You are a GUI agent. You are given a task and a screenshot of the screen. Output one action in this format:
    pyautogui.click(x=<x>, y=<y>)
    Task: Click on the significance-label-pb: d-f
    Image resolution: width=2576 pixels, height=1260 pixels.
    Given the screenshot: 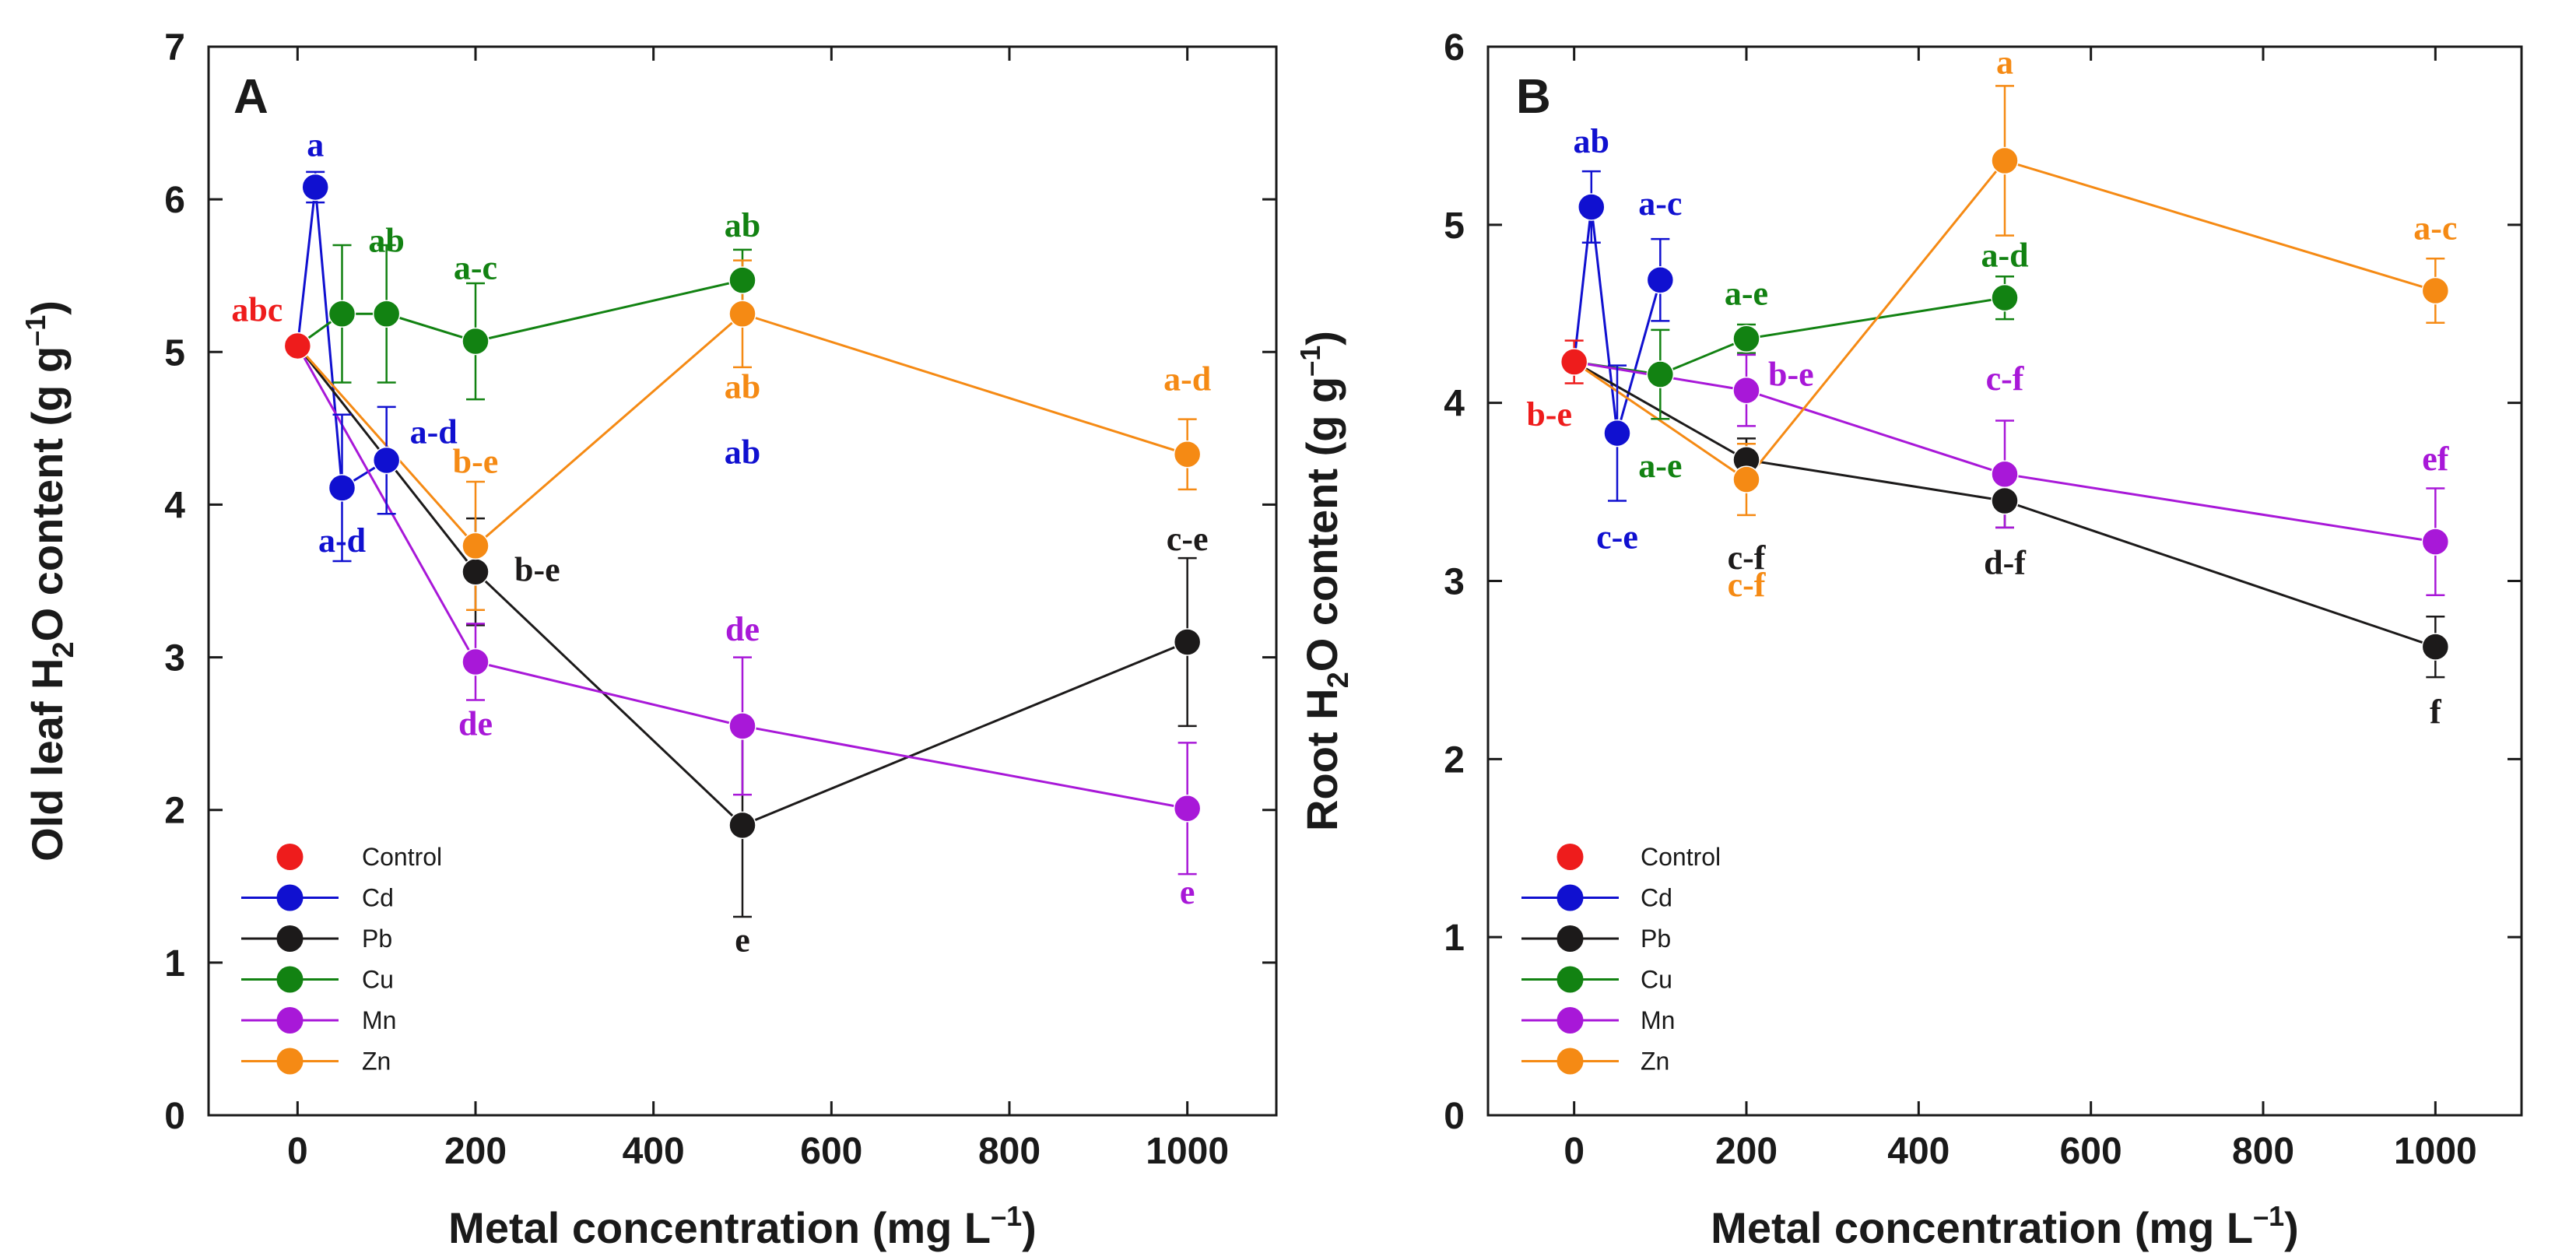 What is the action you would take?
    pyautogui.click(x=2006, y=563)
    